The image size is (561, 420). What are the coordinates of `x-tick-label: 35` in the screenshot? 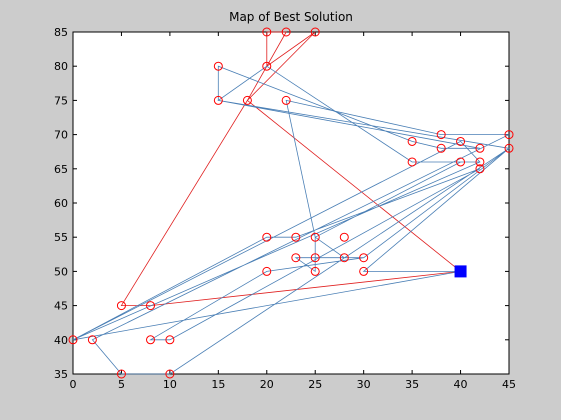 It's located at (412, 384).